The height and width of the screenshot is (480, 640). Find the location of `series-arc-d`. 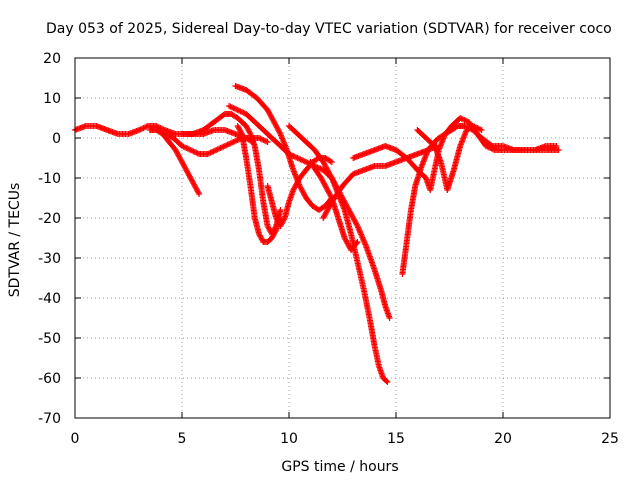

series-arc-d is located at coordinates (231, 174).